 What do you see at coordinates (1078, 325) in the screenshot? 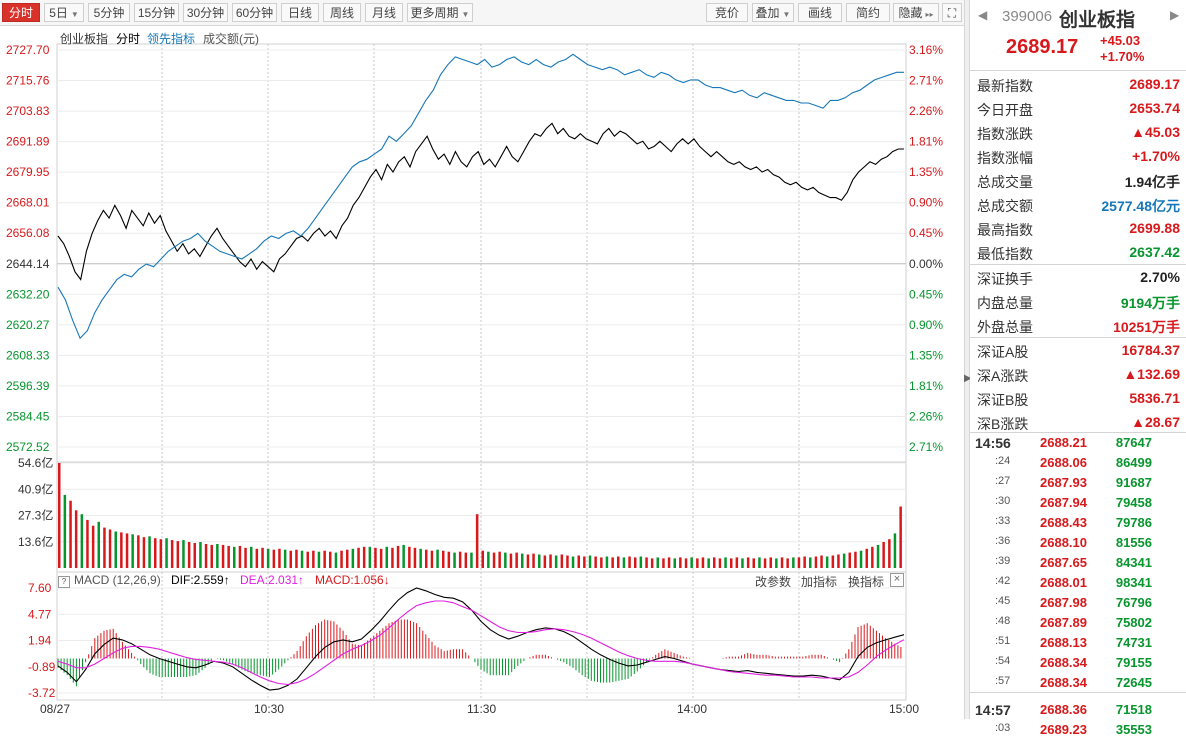
I see `quote-row: 外盘总量 10251万手` at bounding box center [1078, 325].